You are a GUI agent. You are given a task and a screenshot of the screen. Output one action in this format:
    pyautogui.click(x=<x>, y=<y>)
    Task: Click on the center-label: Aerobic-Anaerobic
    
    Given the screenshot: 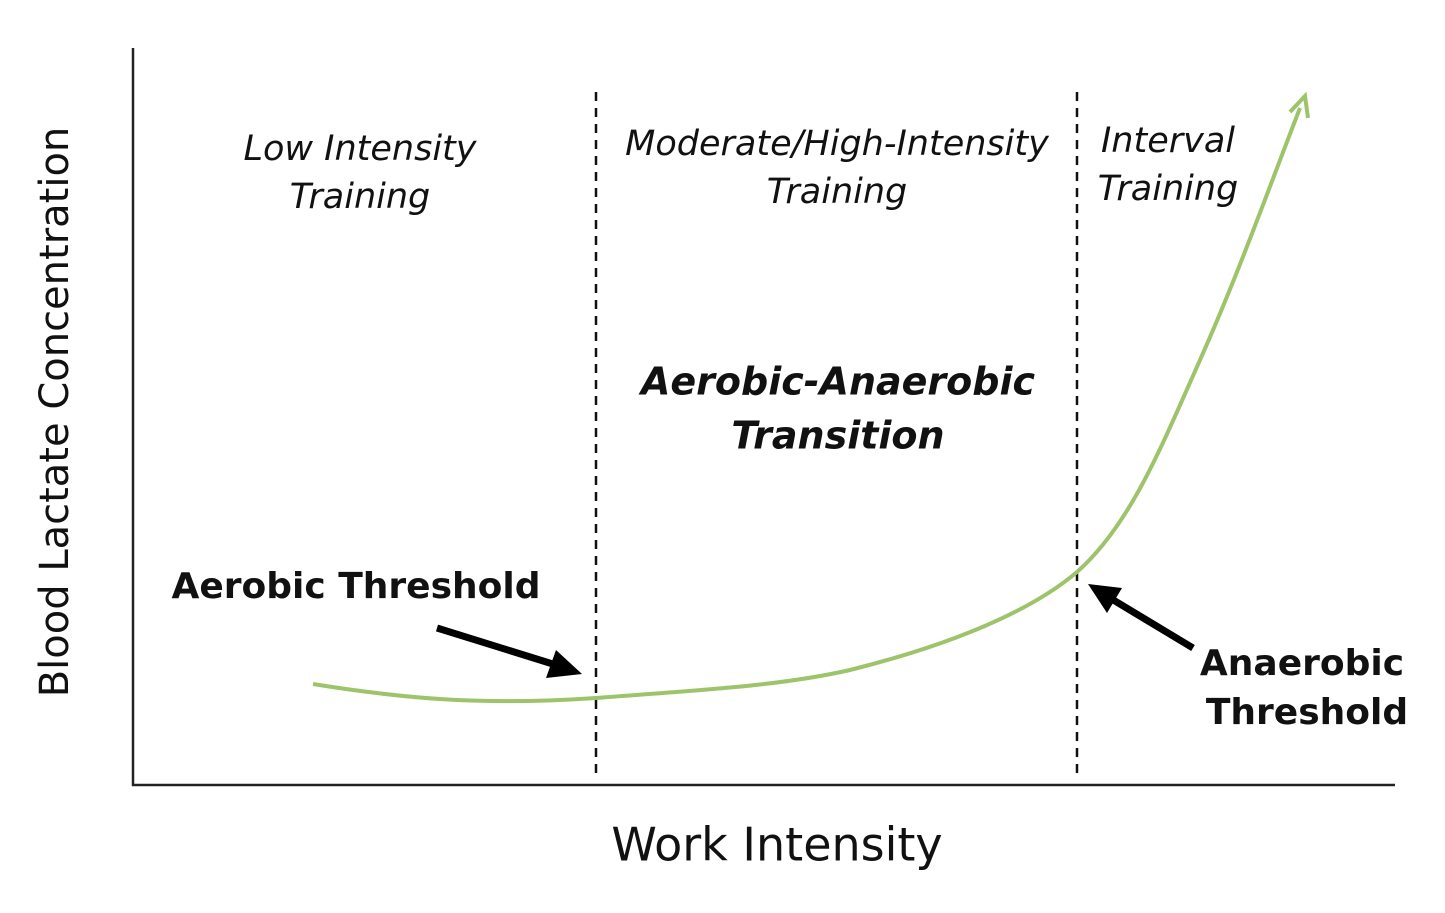 What is the action you would take?
    pyautogui.click(x=837, y=382)
    